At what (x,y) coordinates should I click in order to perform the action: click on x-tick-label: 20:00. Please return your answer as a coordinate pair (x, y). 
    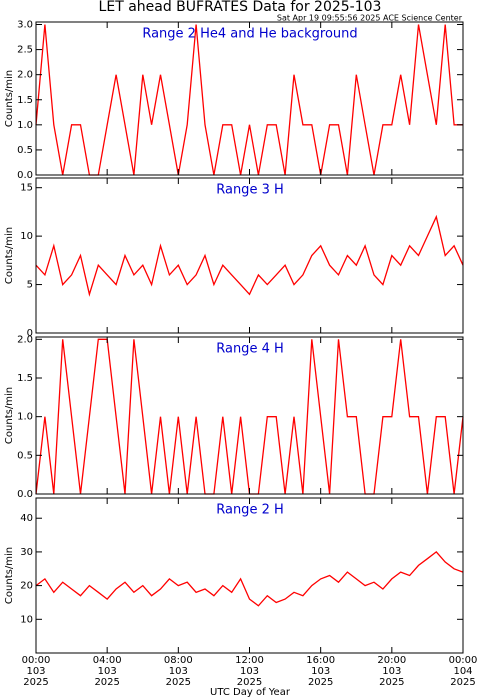
    Looking at the image, I should click on (391, 660).